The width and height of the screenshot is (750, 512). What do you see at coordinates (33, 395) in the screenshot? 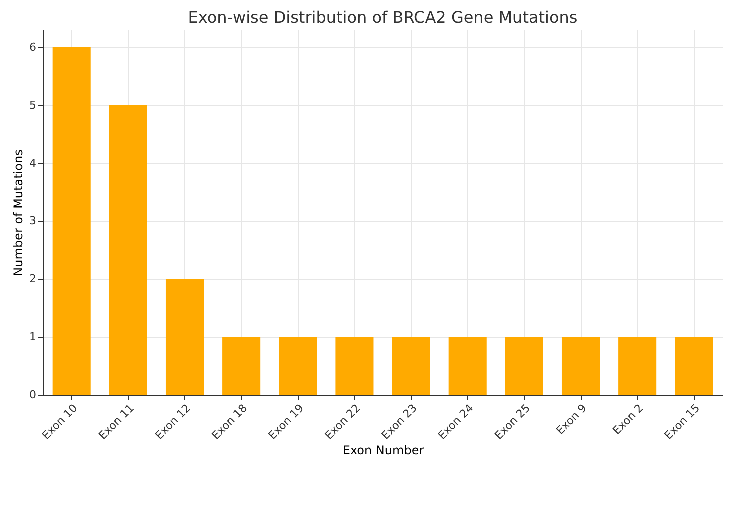
I see `y-tick-label: 0` at bounding box center [33, 395].